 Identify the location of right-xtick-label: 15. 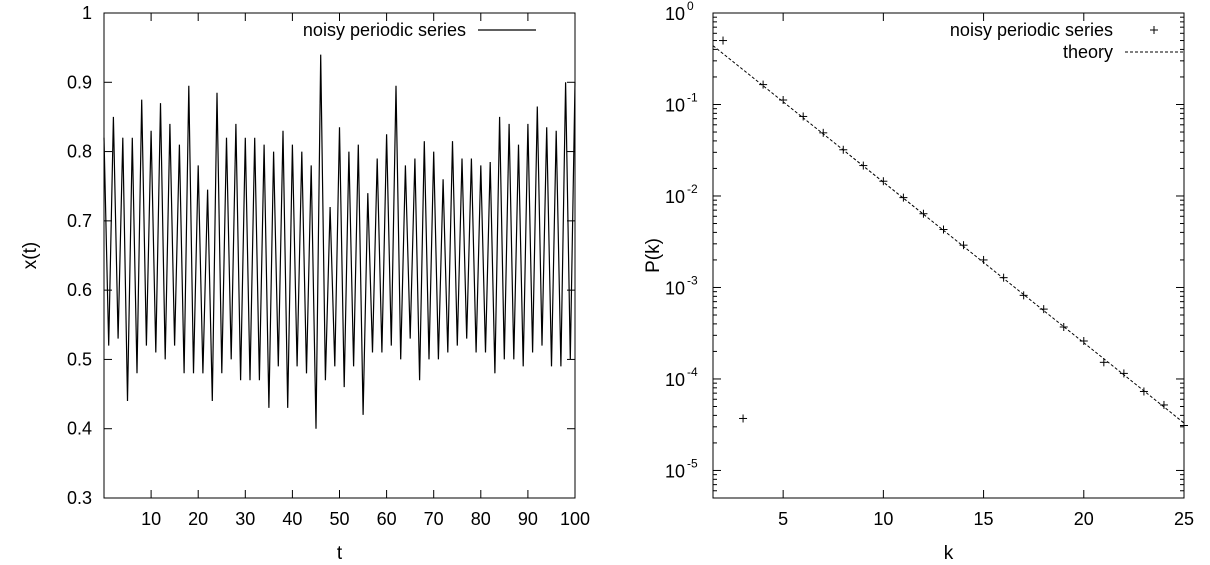
(984, 519).